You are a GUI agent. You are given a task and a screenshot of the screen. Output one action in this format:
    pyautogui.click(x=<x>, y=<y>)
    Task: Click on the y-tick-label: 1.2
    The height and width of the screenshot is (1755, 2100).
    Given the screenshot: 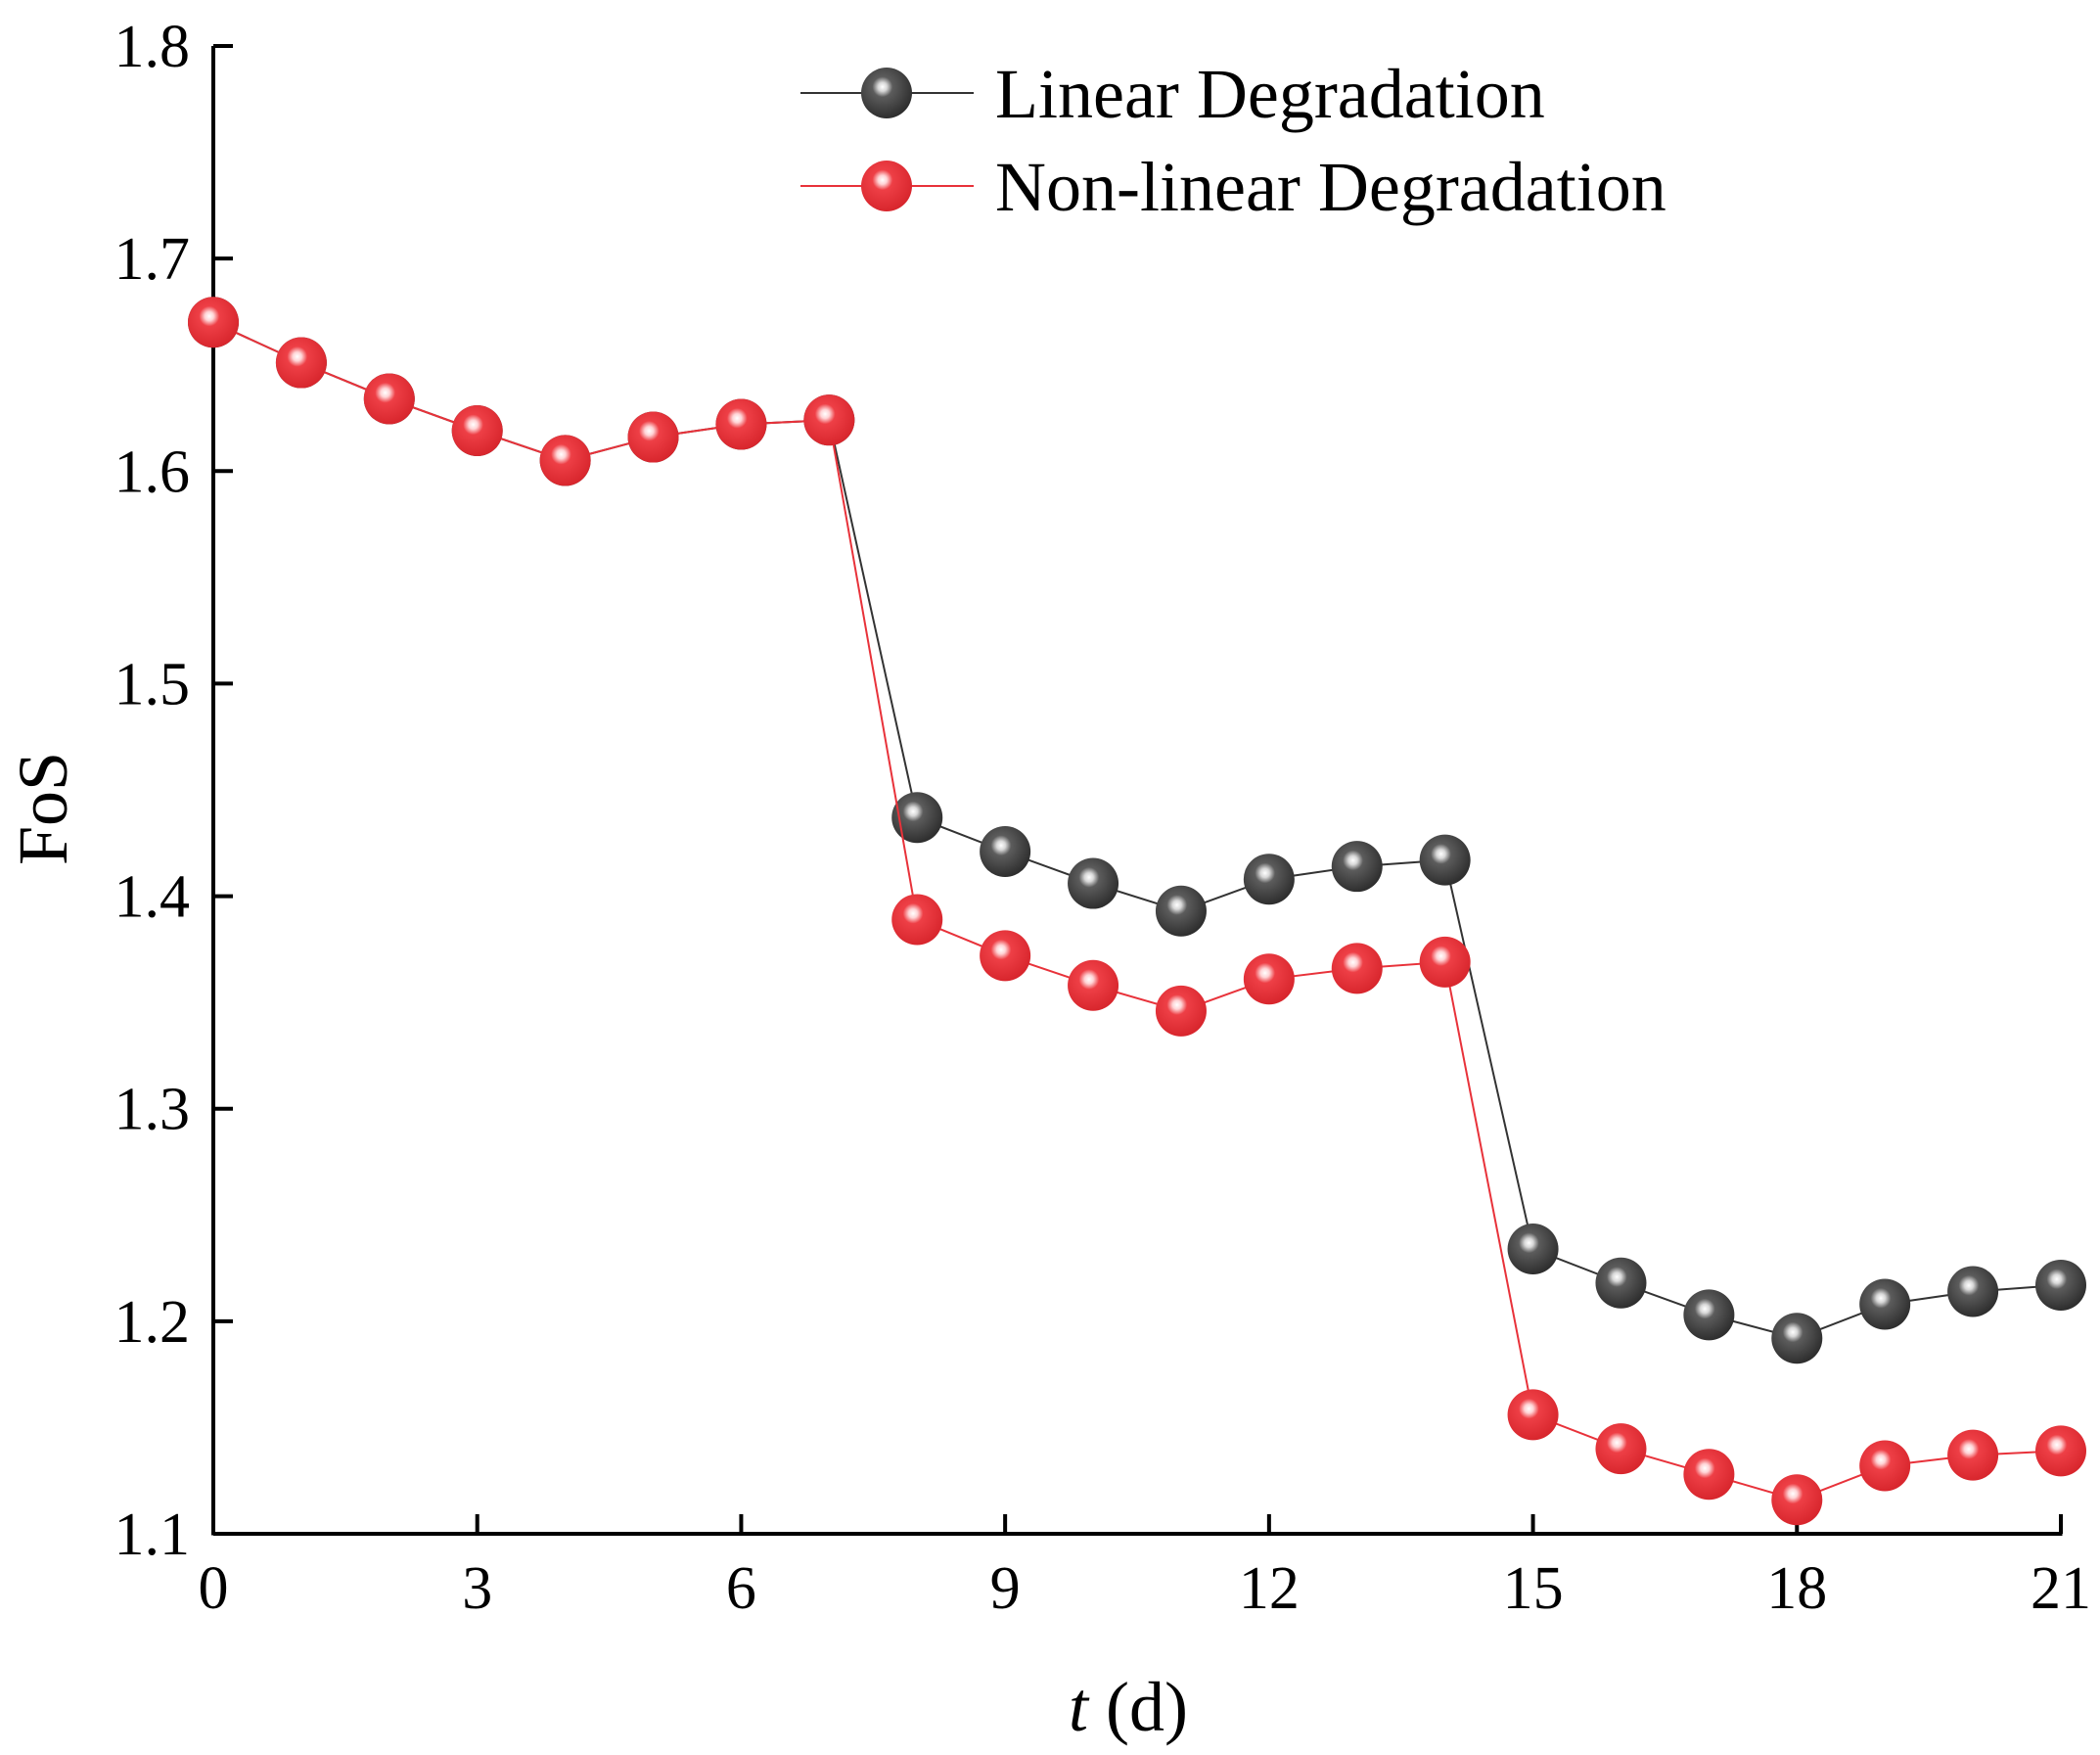 What is the action you would take?
    pyautogui.click(x=152, y=1322)
    